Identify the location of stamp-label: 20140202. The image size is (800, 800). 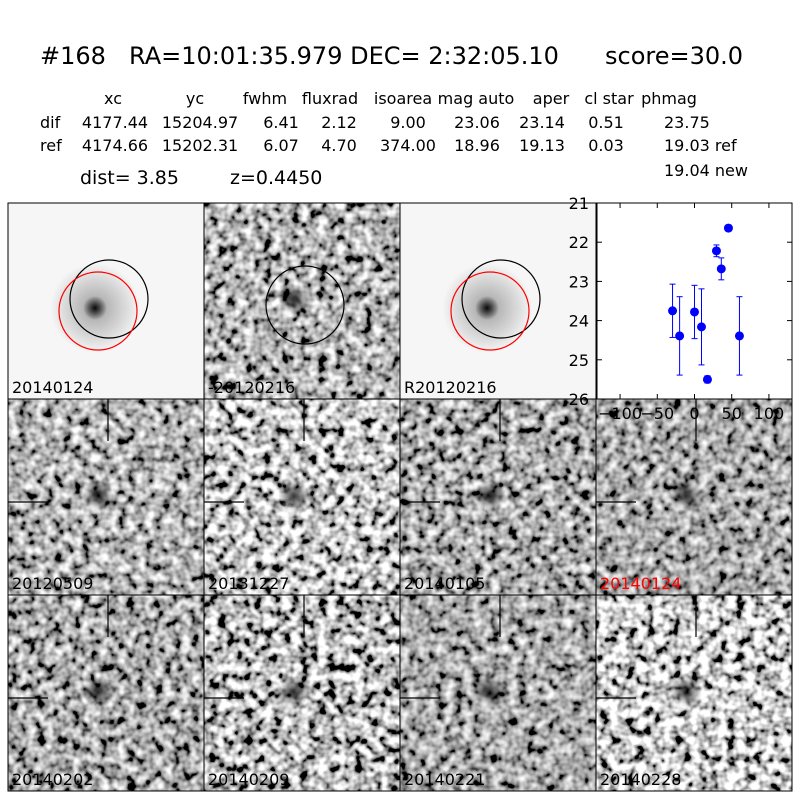
(52, 779).